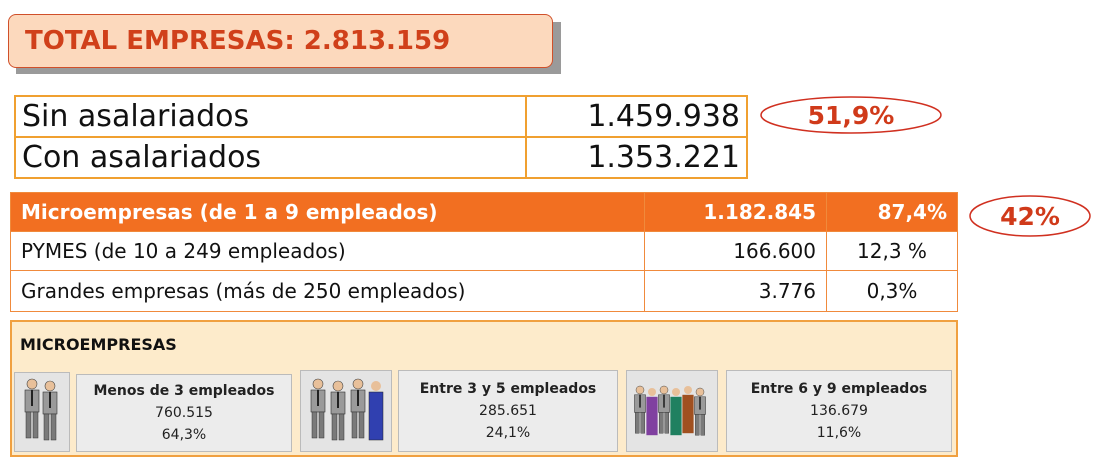  Describe the element at coordinates (839, 389) in the screenshot. I see `group-label: Entre 6 y 9 empleados` at that location.